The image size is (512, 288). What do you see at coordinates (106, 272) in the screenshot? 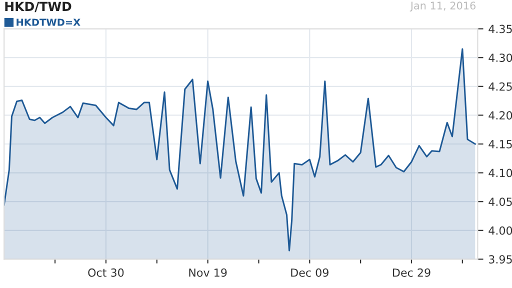
I see `x-tick-label: Oct 30` at bounding box center [106, 272].